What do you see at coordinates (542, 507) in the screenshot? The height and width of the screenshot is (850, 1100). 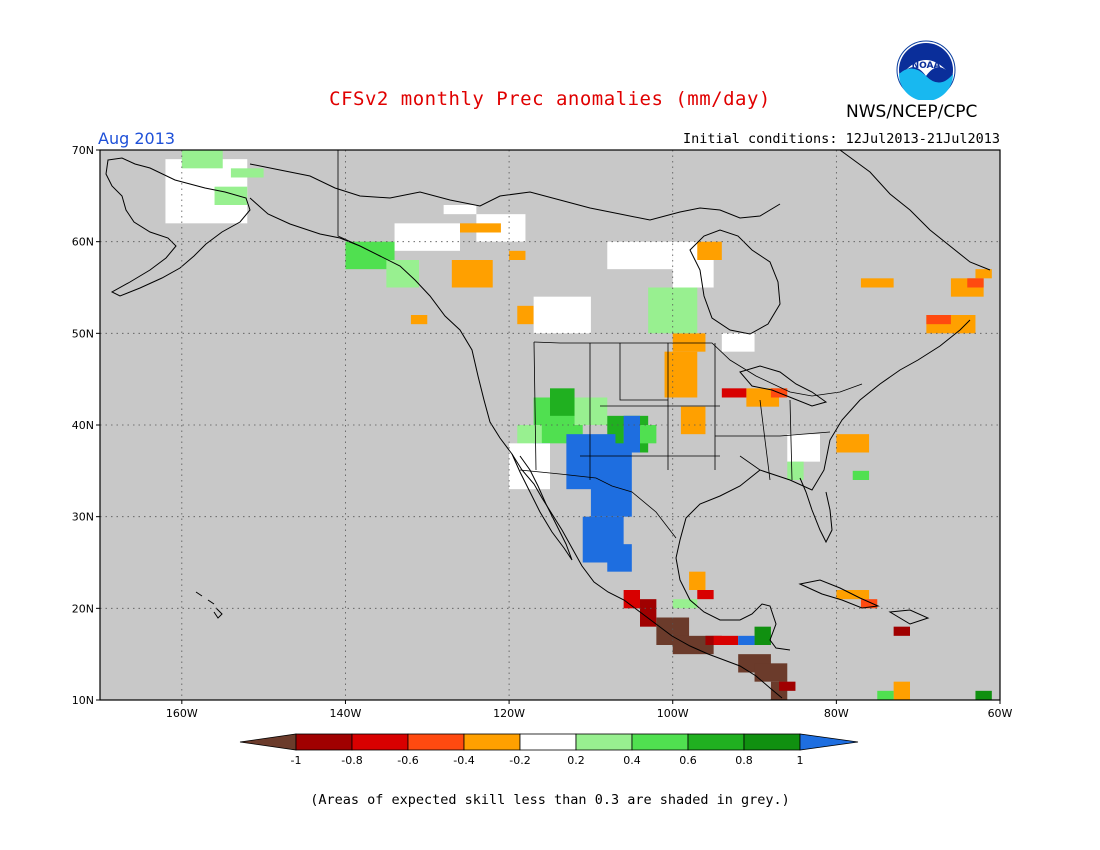 I see `coastline-baja` at bounding box center [542, 507].